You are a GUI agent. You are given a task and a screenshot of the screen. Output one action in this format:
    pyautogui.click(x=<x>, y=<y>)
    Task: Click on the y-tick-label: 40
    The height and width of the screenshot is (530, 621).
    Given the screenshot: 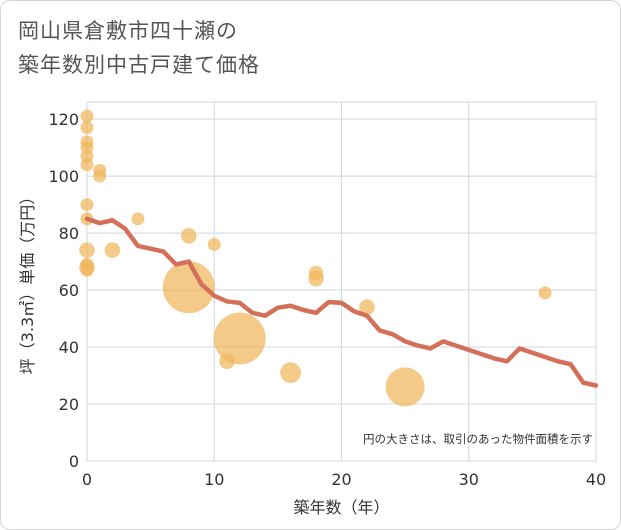 What is the action you would take?
    pyautogui.click(x=69, y=347)
    